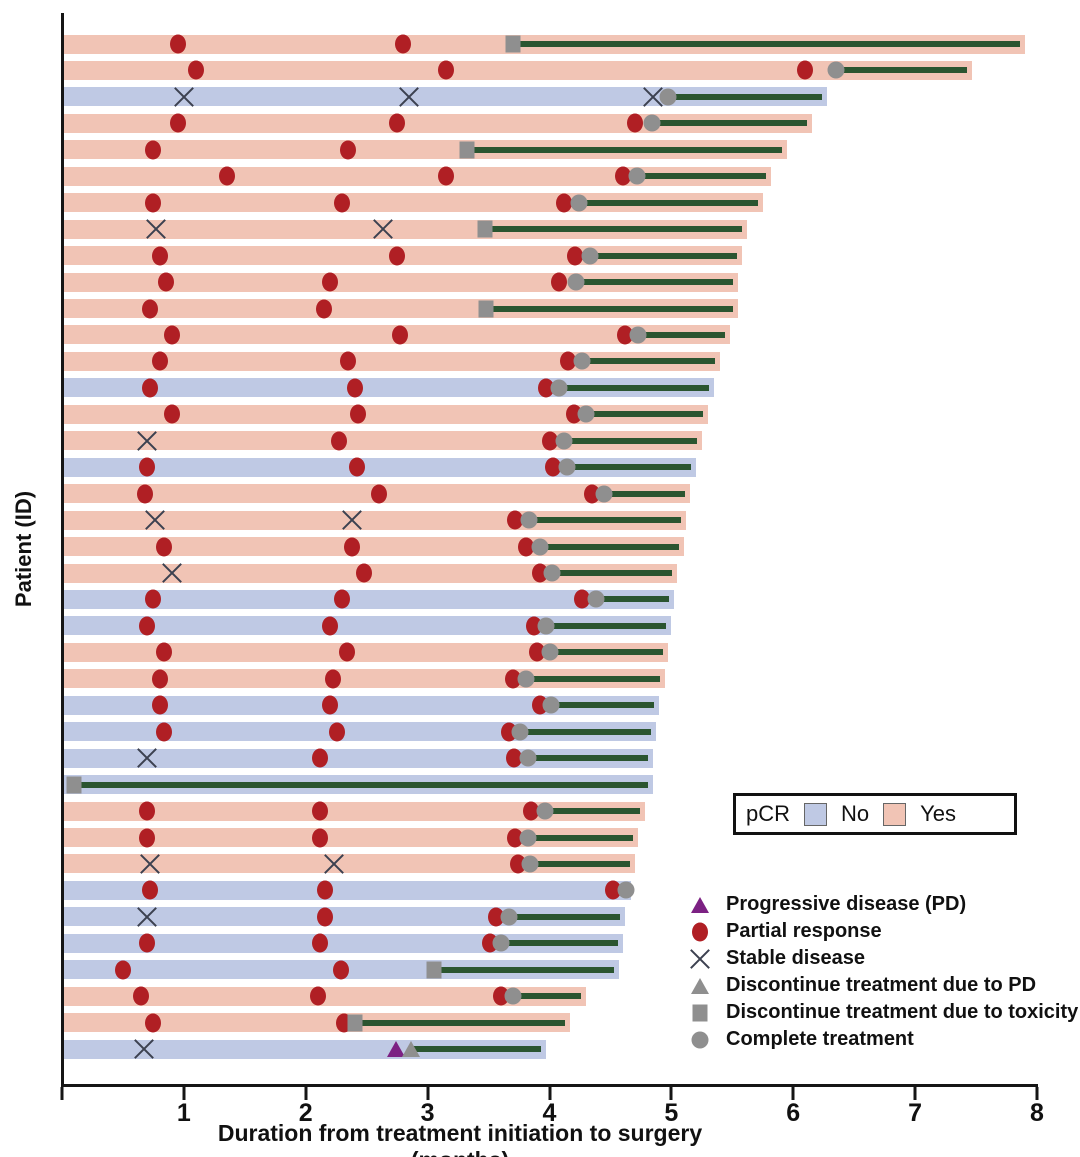  I want to click on marker-legend-label: Stable disease, so click(795, 958).